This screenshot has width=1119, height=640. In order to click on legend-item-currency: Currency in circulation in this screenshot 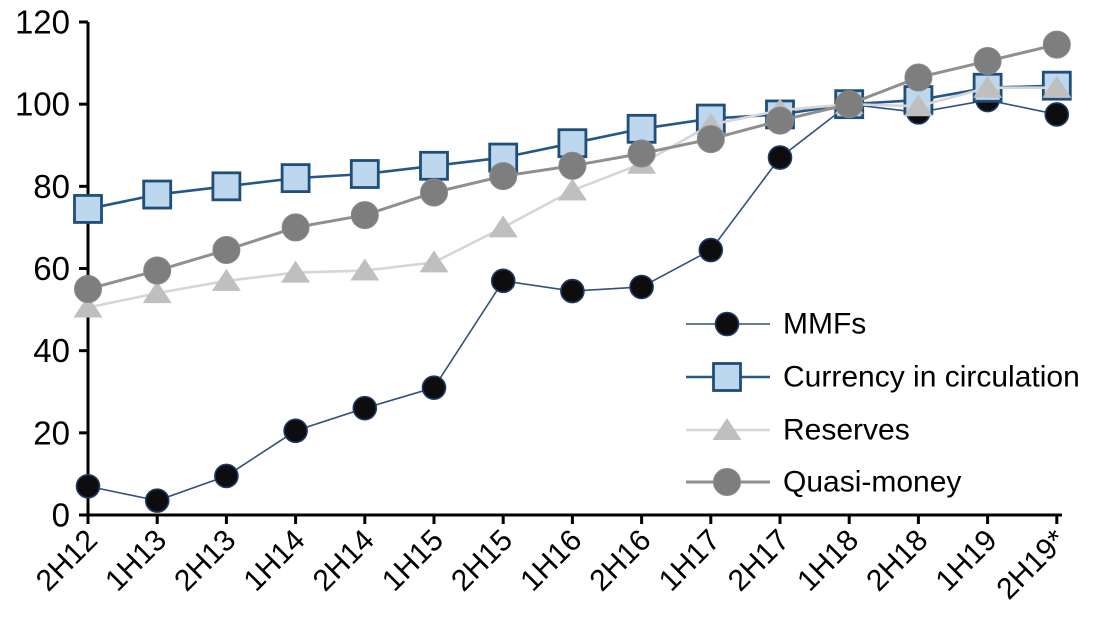, I will do `click(883, 377)`.